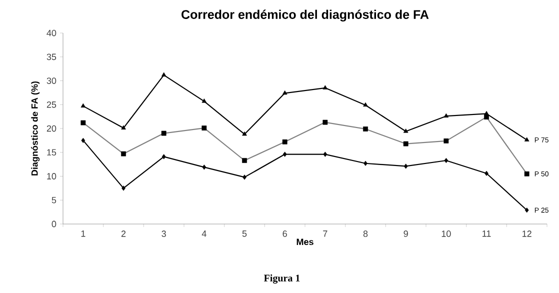 This screenshot has height=293, width=559. What do you see at coordinates (486, 233) in the screenshot?
I see `x-tick-label: 11` at bounding box center [486, 233].